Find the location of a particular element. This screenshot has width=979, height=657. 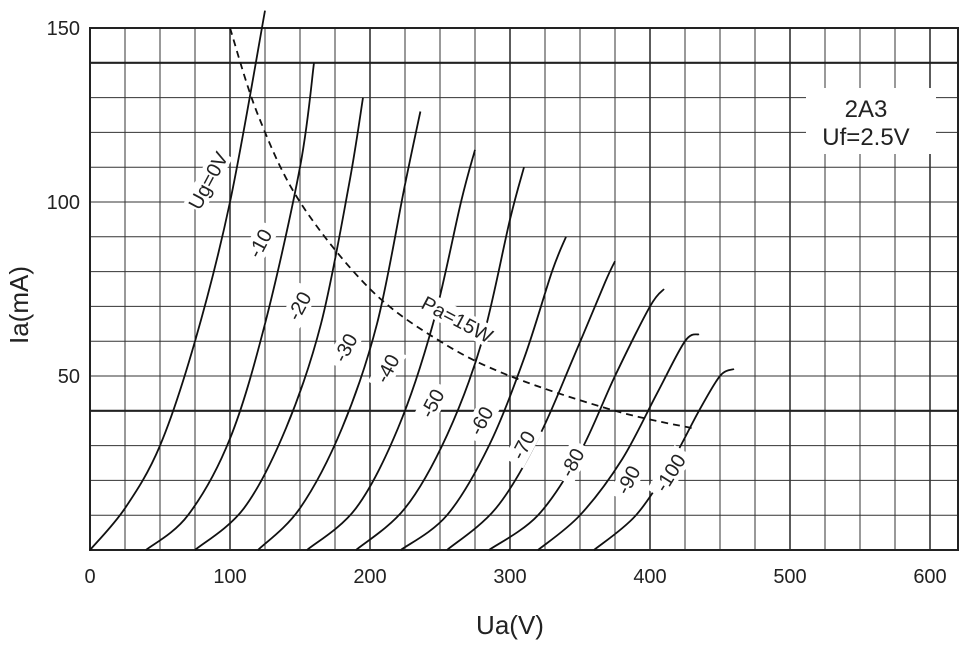

curve-label-2-bg is located at coordinates (299, 306).